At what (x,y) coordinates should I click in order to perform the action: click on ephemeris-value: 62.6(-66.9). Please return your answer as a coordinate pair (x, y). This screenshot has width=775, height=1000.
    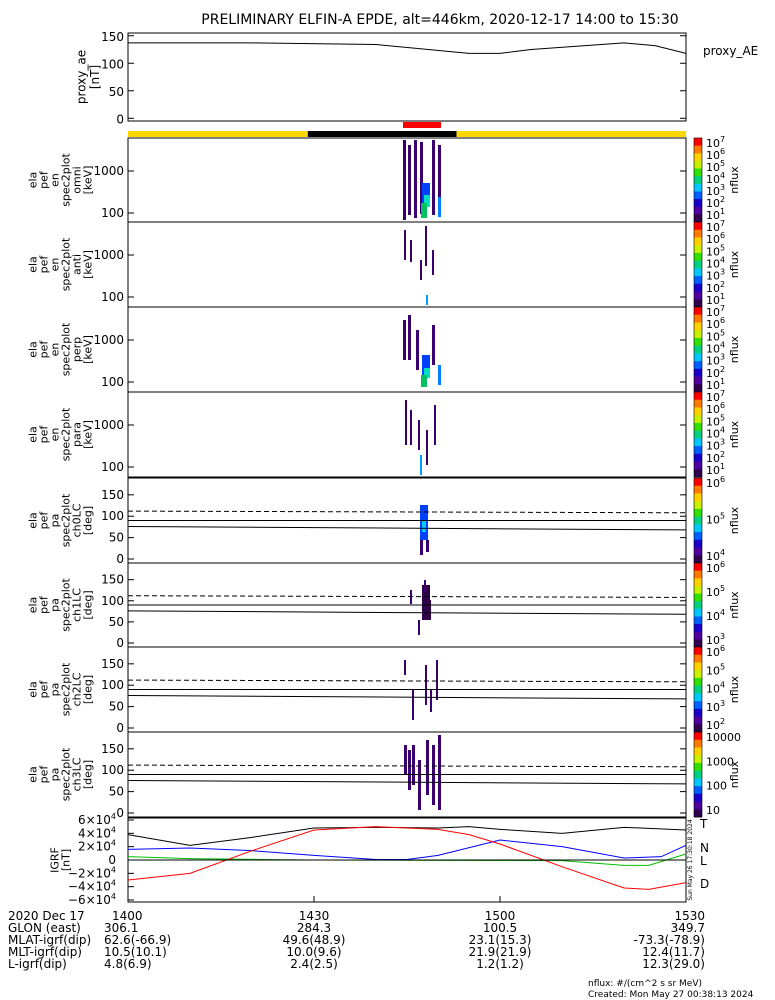
    Looking at the image, I should click on (137, 940).